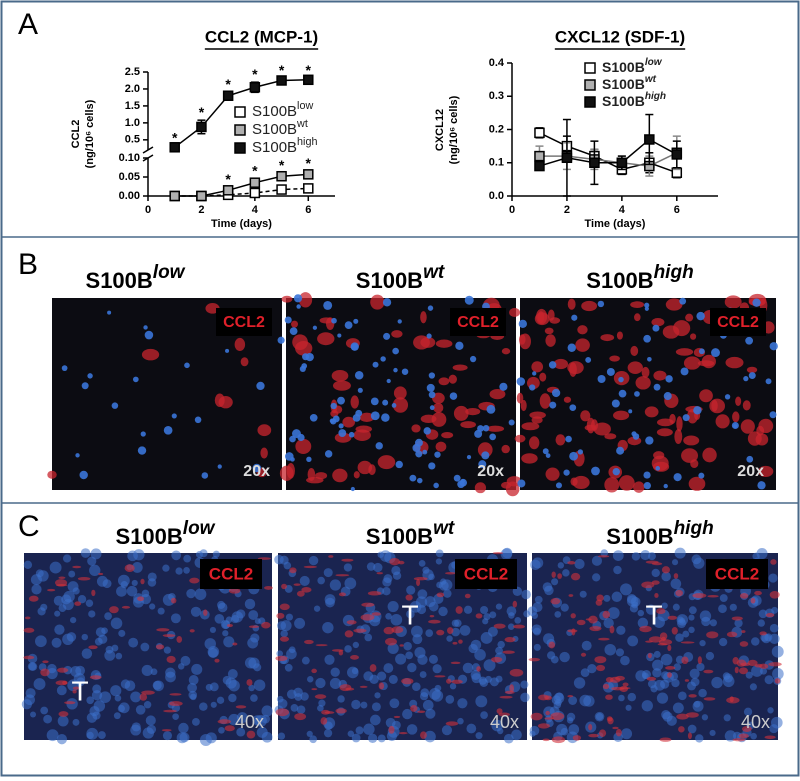 The height and width of the screenshot is (781, 800). Describe the element at coordinates (496, 96) in the screenshot. I see `y-tick-label: 0.3` at that location.